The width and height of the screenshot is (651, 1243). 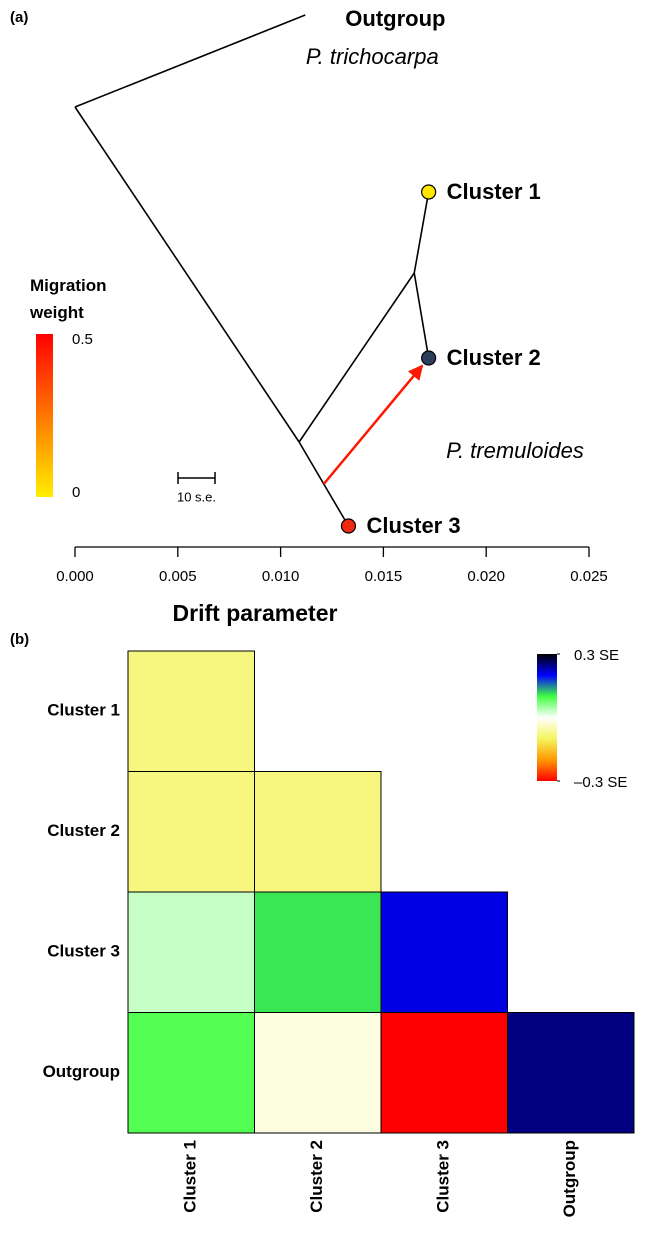 What do you see at coordinates (76, 492) in the screenshot?
I see `legend-tick-label: 0` at bounding box center [76, 492].